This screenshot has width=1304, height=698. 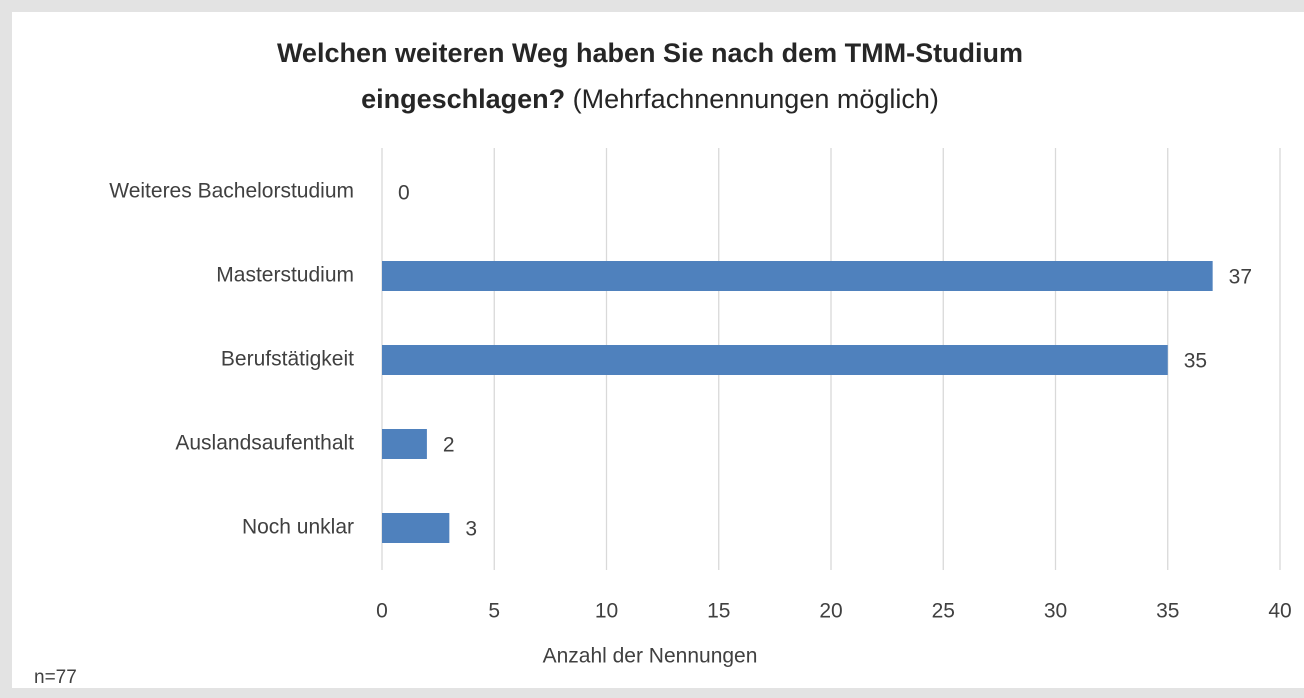 I want to click on y-tick-label: Noch unklar, so click(x=298, y=527).